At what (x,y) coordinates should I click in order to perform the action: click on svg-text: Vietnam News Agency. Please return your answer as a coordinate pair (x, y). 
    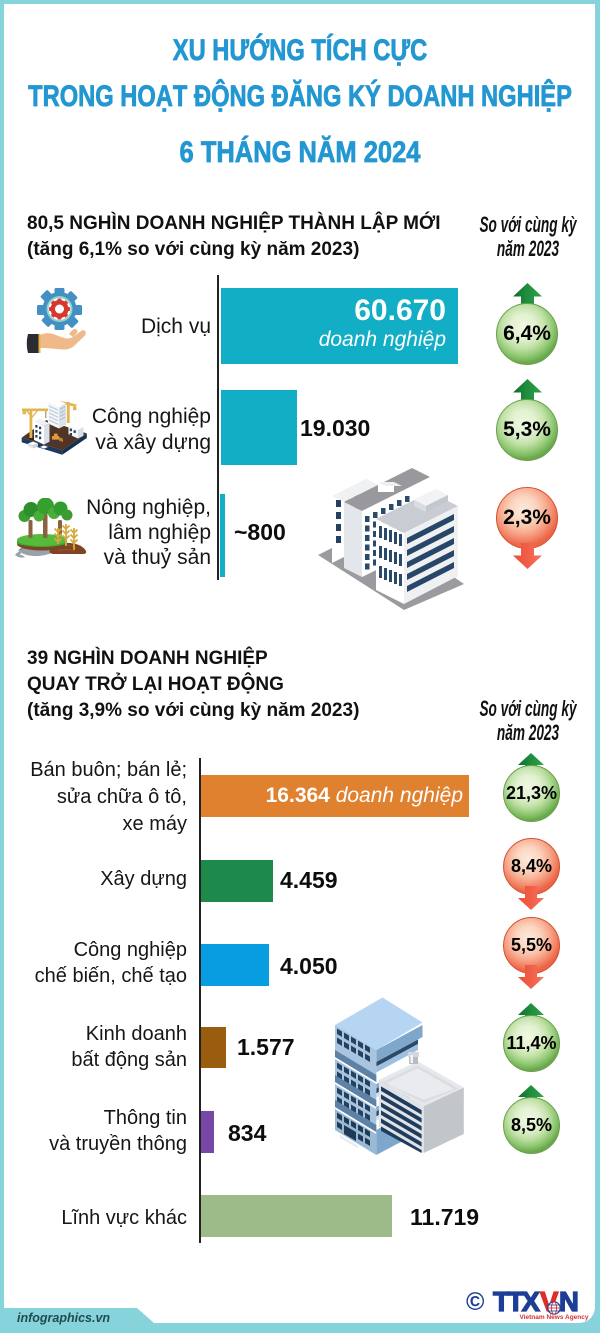
    Looking at the image, I should click on (554, 1317).